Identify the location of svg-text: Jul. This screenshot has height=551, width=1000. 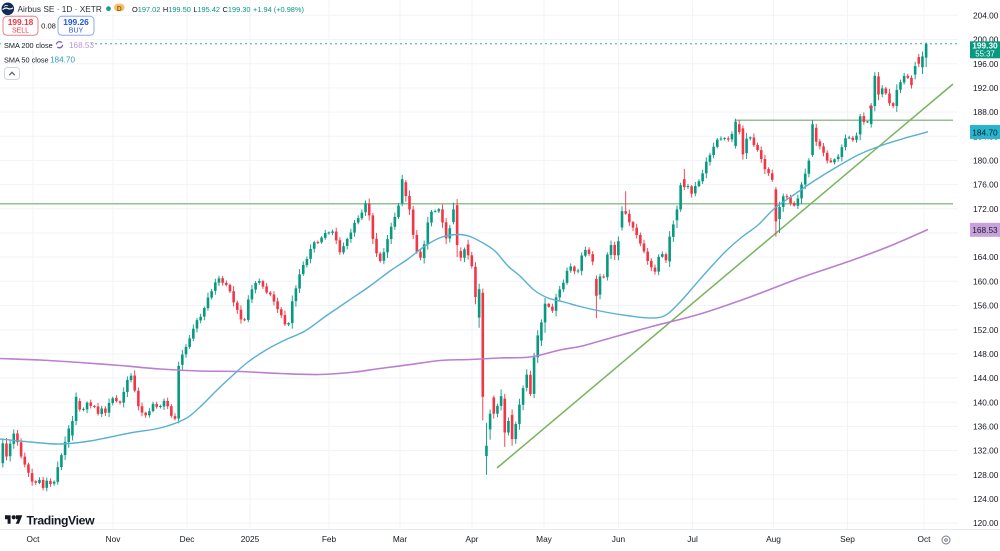
(692, 539).